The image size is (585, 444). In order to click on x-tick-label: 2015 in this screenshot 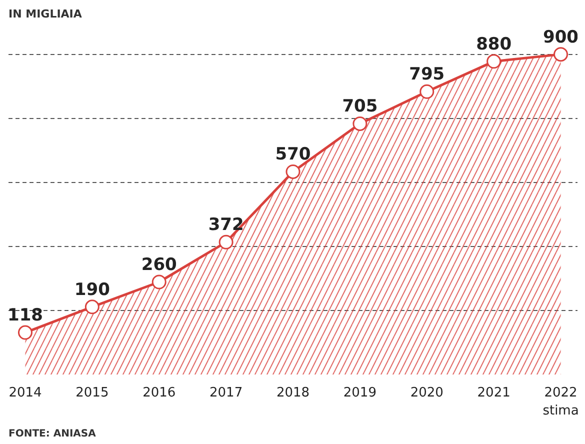, I will do `click(92, 393)`.